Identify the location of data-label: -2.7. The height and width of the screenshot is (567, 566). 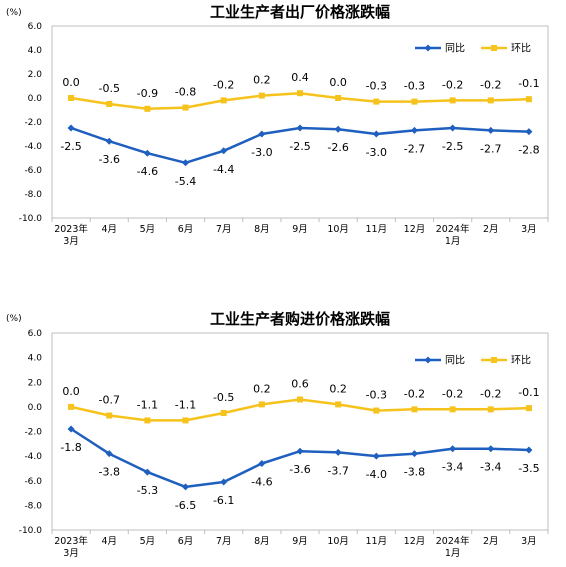
(490, 148).